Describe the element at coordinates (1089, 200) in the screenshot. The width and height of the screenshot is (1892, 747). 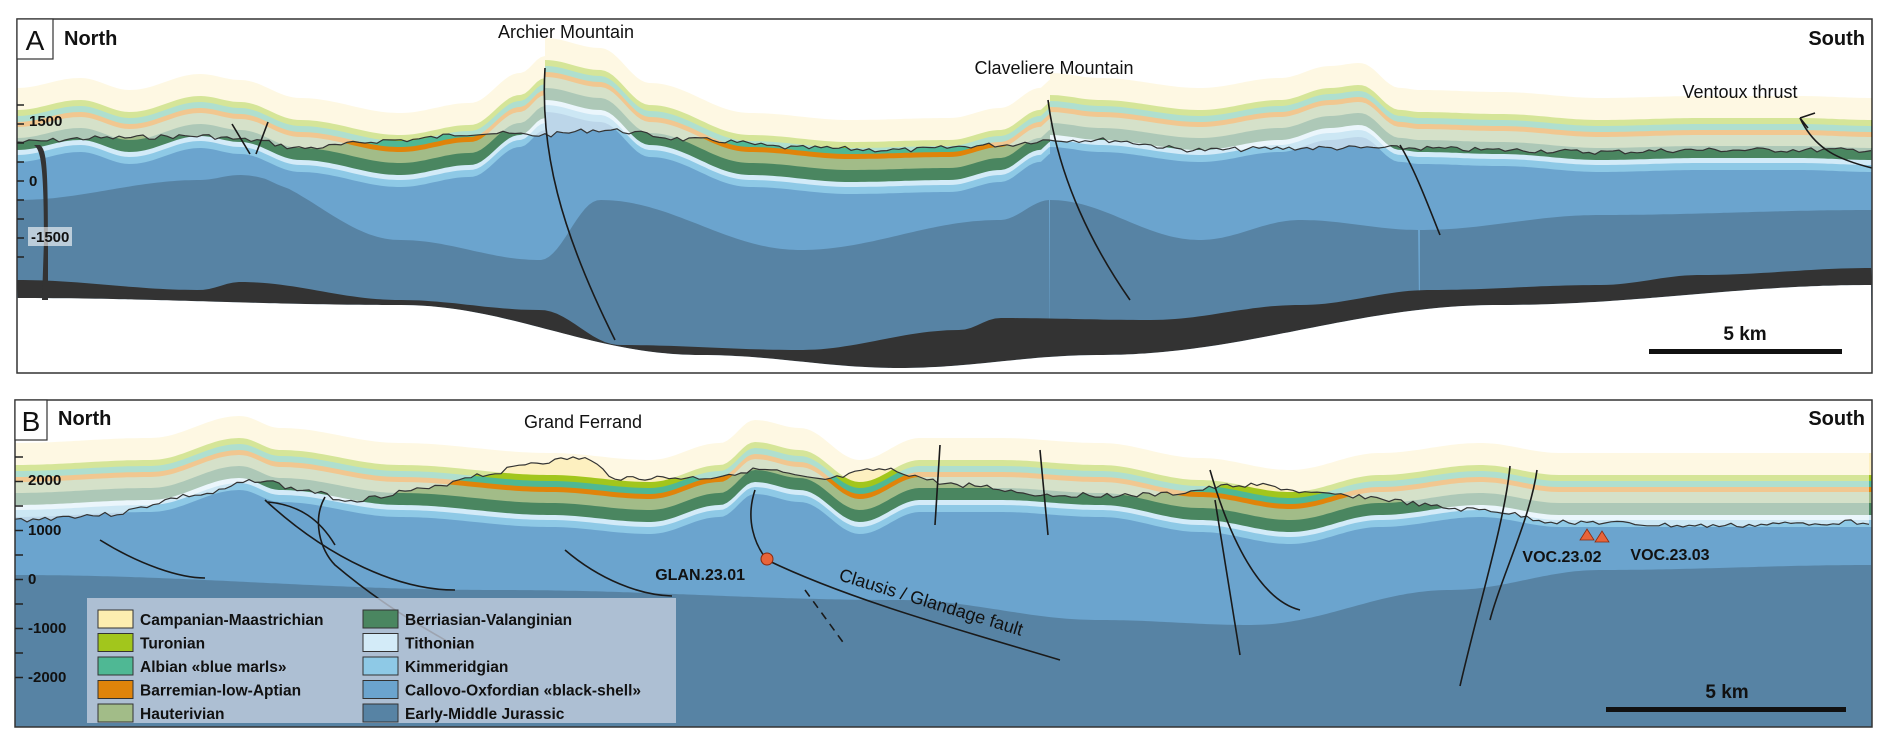
I see `claveliere-fault` at that location.